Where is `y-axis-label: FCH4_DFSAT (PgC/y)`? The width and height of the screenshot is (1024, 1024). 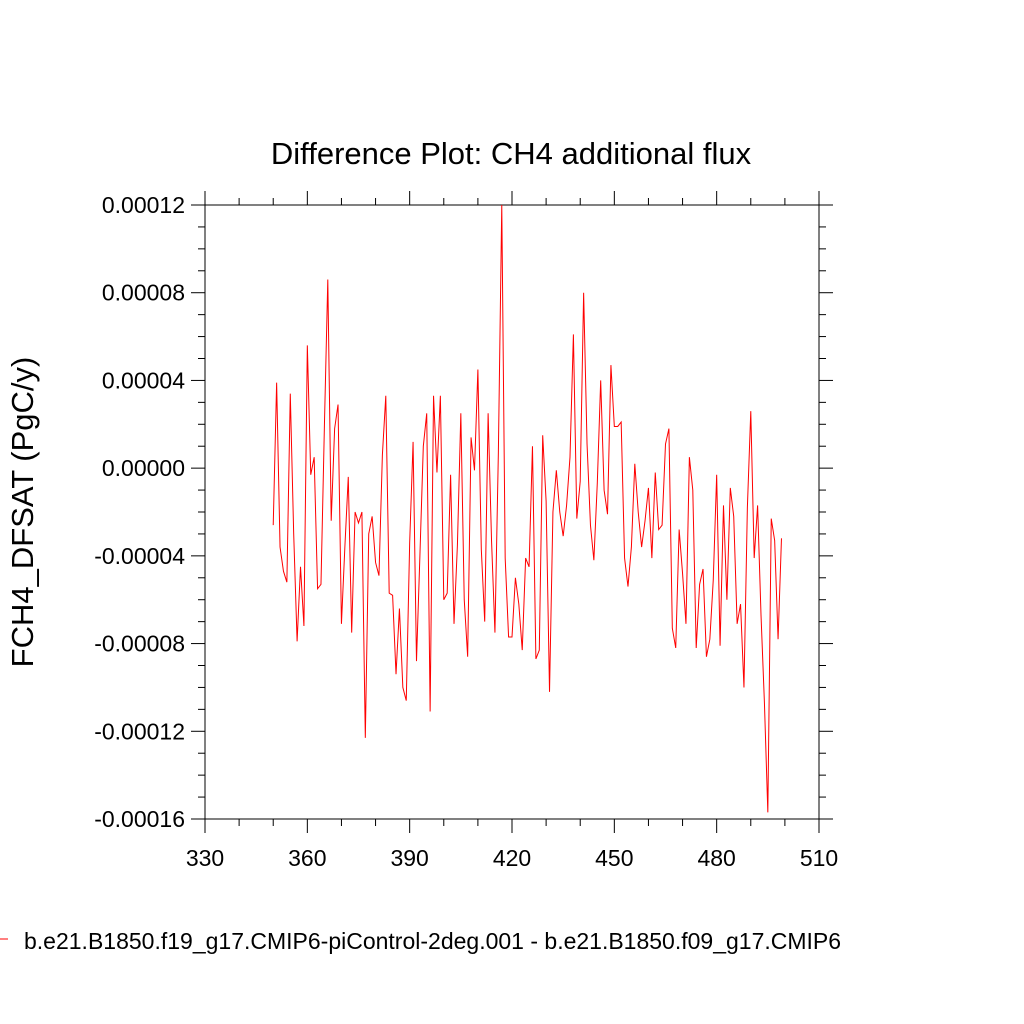
y-axis-label: FCH4_DFSAT (PgC/y) is located at coordinates (22, 512).